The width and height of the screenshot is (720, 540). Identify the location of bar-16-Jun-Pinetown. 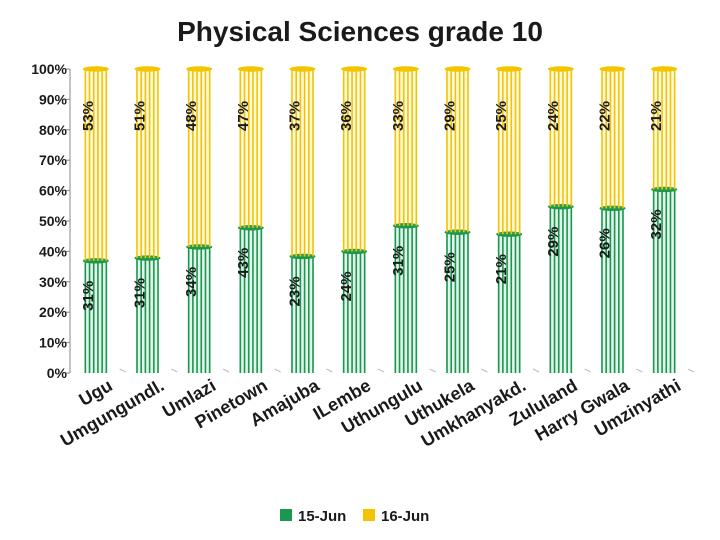
(250, 147).